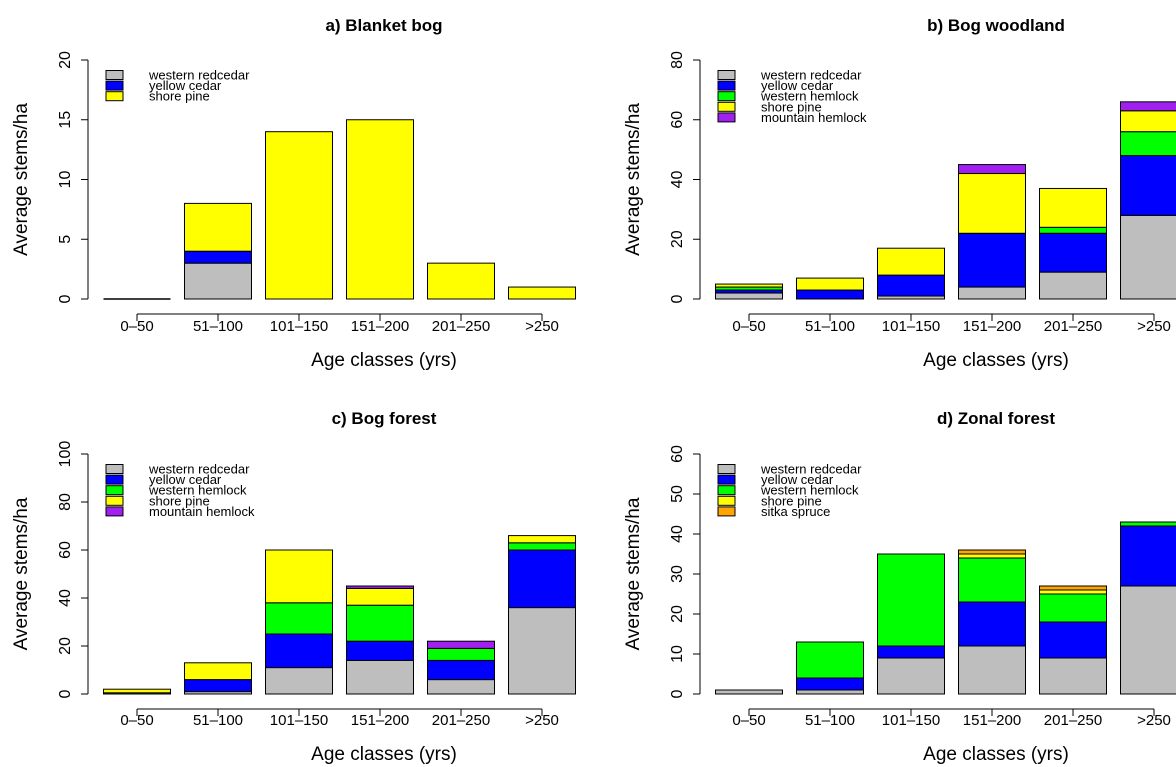  Describe the element at coordinates (65, 550) in the screenshot. I see `y-tick-label: 60` at that location.